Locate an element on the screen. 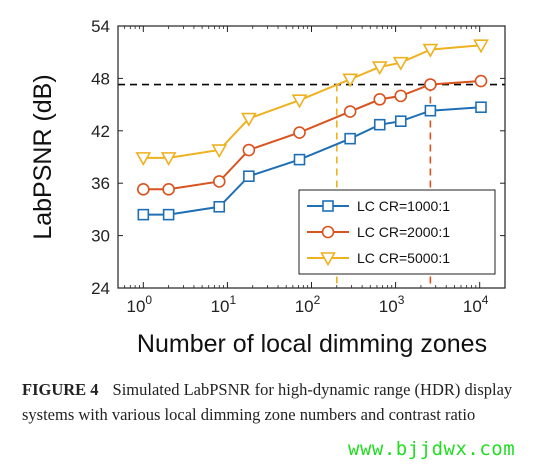  watermark: www.bjjdwx.com is located at coordinates (432, 449).